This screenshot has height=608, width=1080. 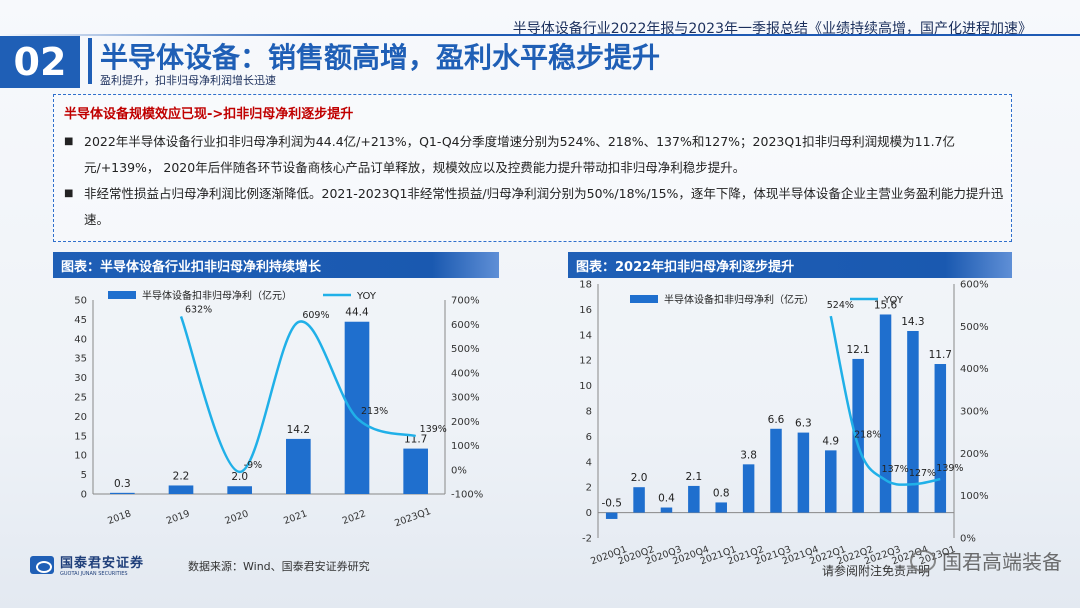 I want to click on x-tick-label: 2021, so click(x=295, y=517).